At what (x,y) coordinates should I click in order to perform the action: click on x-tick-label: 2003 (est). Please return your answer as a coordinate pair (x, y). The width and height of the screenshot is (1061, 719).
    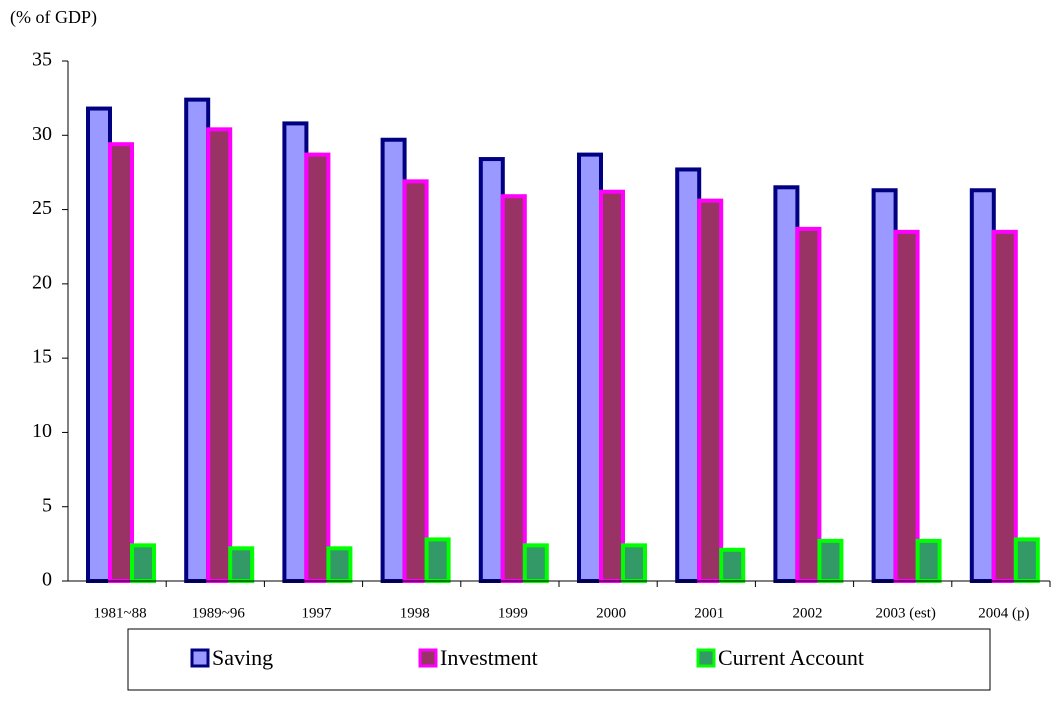
    Looking at the image, I should click on (905, 613).